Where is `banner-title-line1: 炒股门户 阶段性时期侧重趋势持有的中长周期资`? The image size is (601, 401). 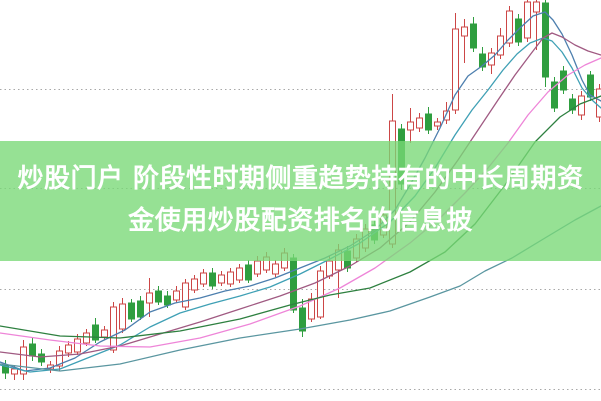
banner-title-line1: 炒股门户 阶段性时期侧重趋势持有的中长周期资 is located at coordinates (300, 179).